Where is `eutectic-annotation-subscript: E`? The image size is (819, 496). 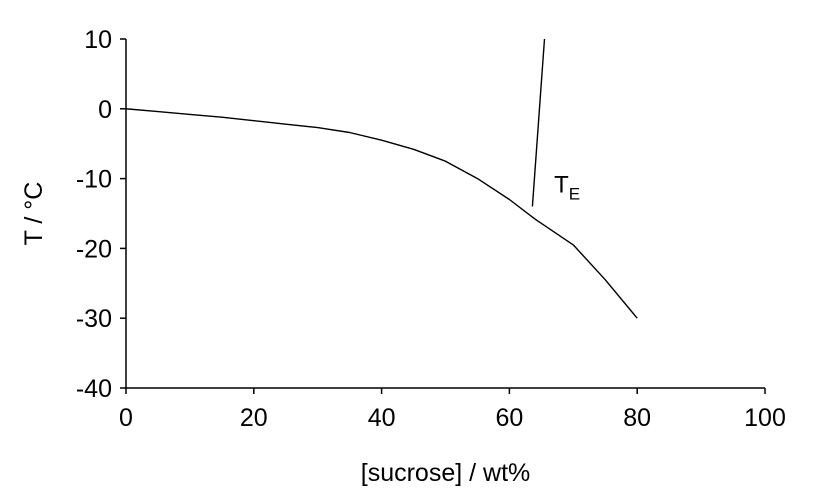 eutectic-annotation-subscript: E is located at coordinates (574, 194).